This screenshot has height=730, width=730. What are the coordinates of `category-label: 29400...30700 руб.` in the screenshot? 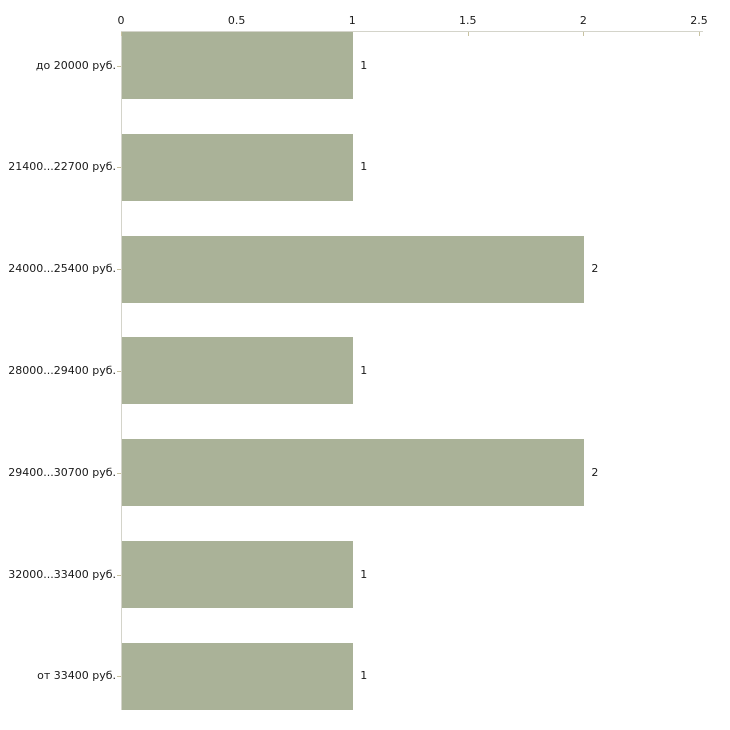 It's located at (62, 472).